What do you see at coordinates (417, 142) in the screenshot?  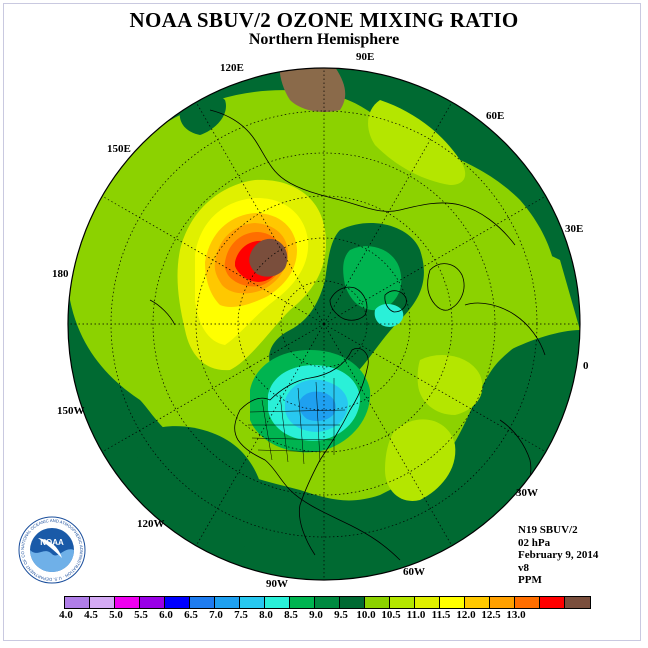 I see `field-lightlime-siberia` at bounding box center [417, 142].